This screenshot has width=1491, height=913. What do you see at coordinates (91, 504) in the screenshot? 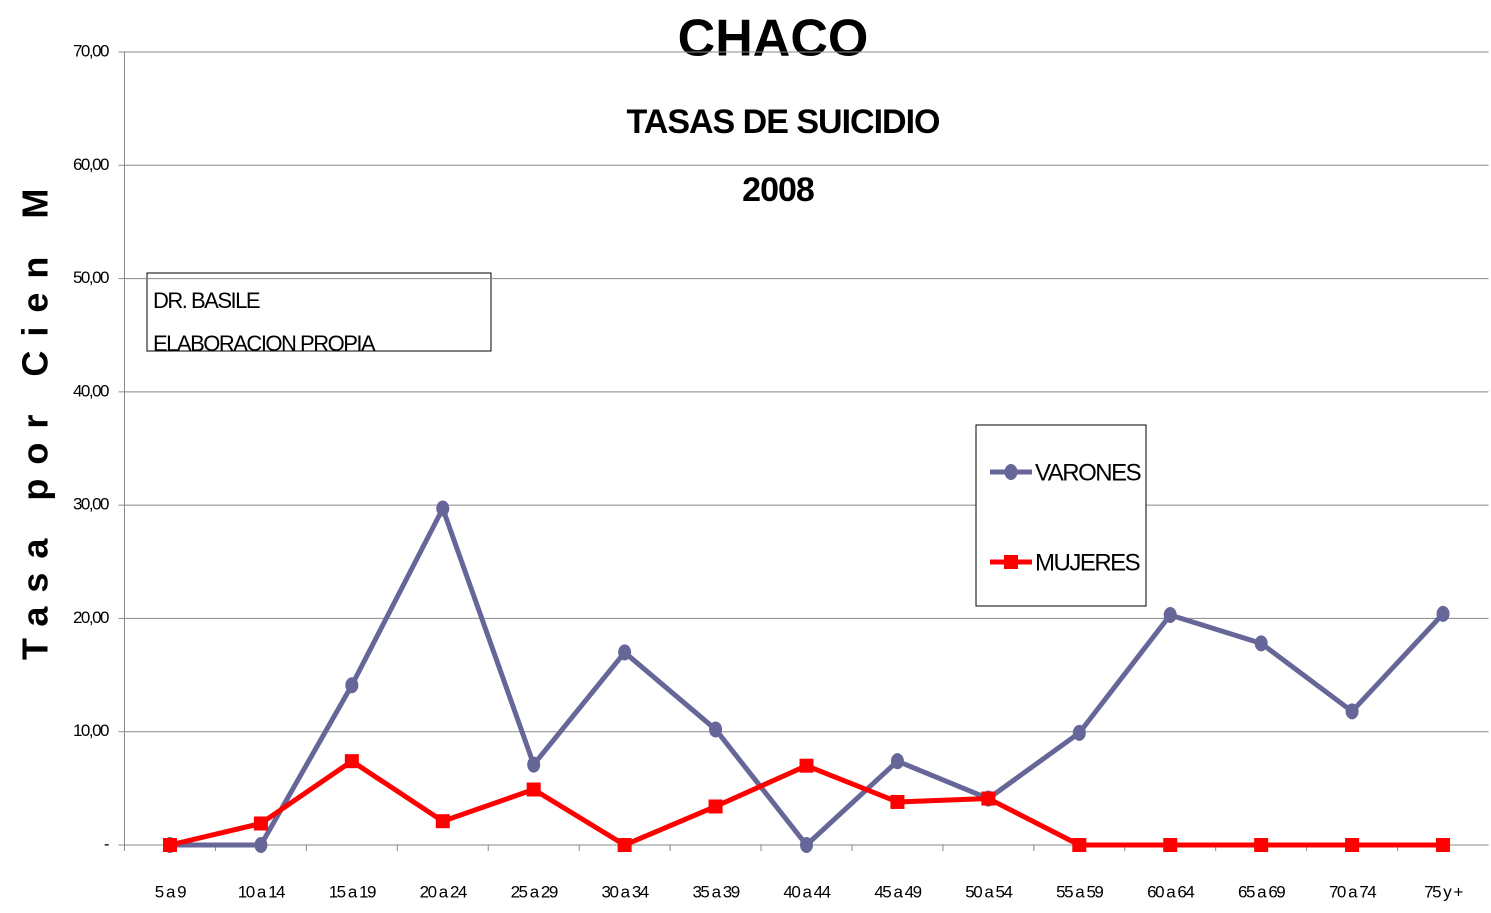
I see `y-tick-label: 30,00` at bounding box center [91, 504].